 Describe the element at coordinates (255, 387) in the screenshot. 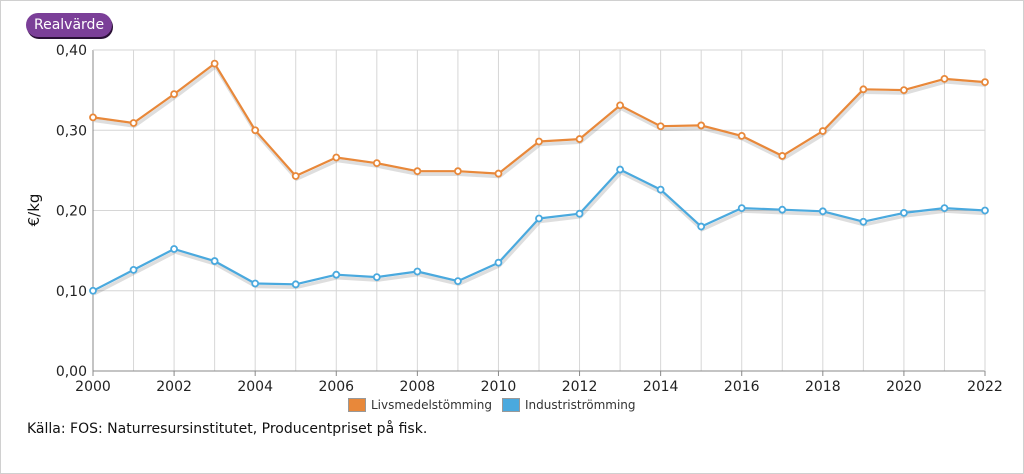

I see `x-tick-label: 2004` at that location.